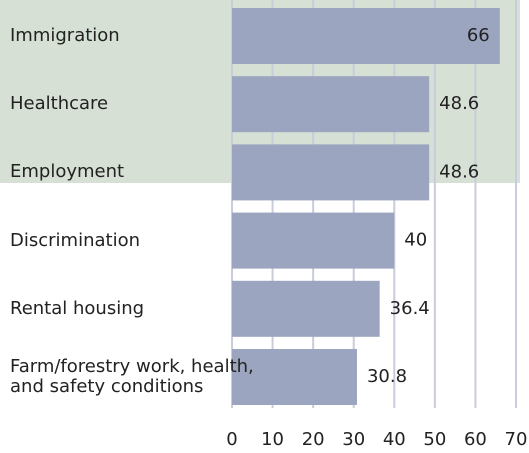 Image resolution: width=529 pixels, height=453 pixels. What do you see at coordinates (231, 439) in the screenshot?
I see `x-tick-label: 0` at bounding box center [231, 439].